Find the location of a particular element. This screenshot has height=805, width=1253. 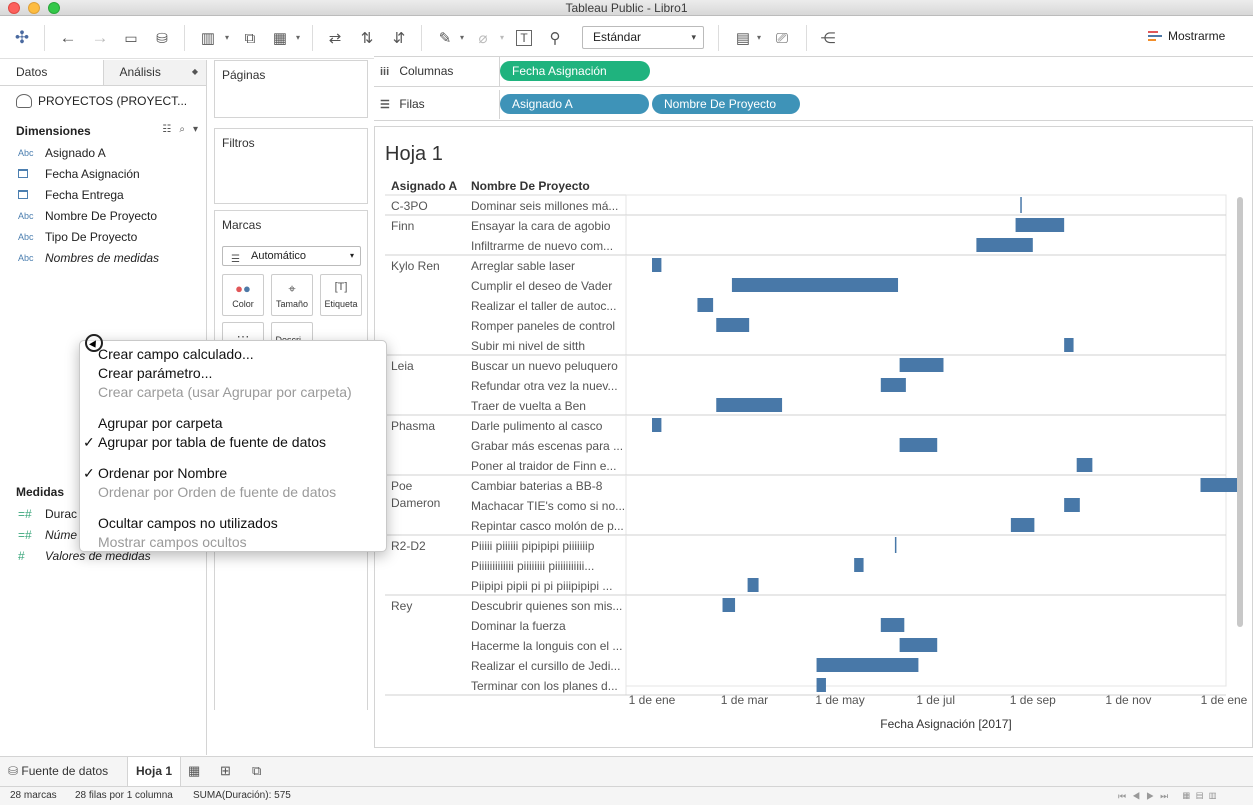

show-cards-icon: ▤ is located at coordinates (743, 38).